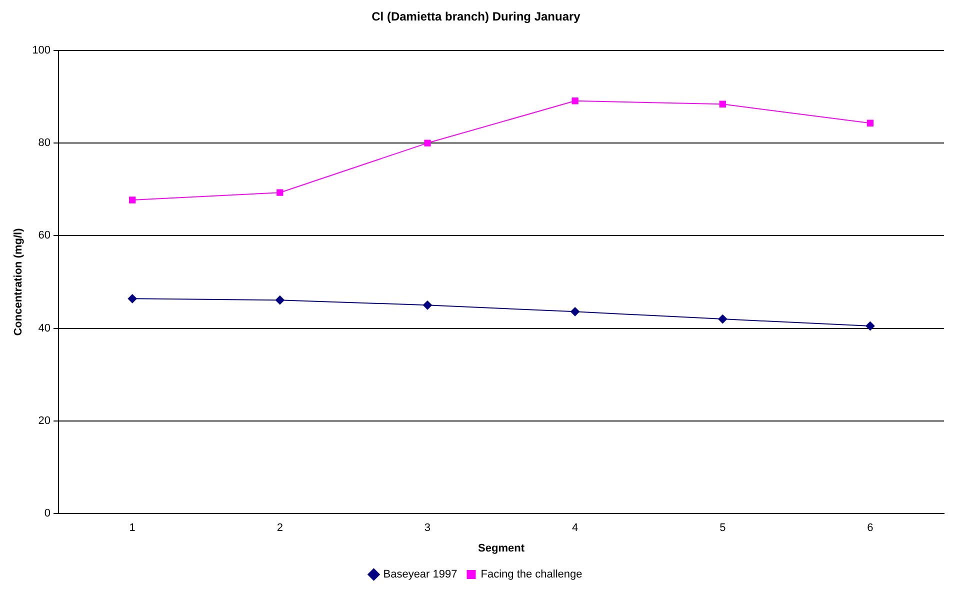  I want to click on y-tick-label: 60, so click(44, 236).